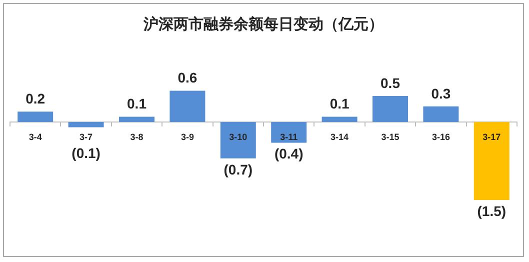  I want to click on x-tick-label: 3-17, so click(491, 137).